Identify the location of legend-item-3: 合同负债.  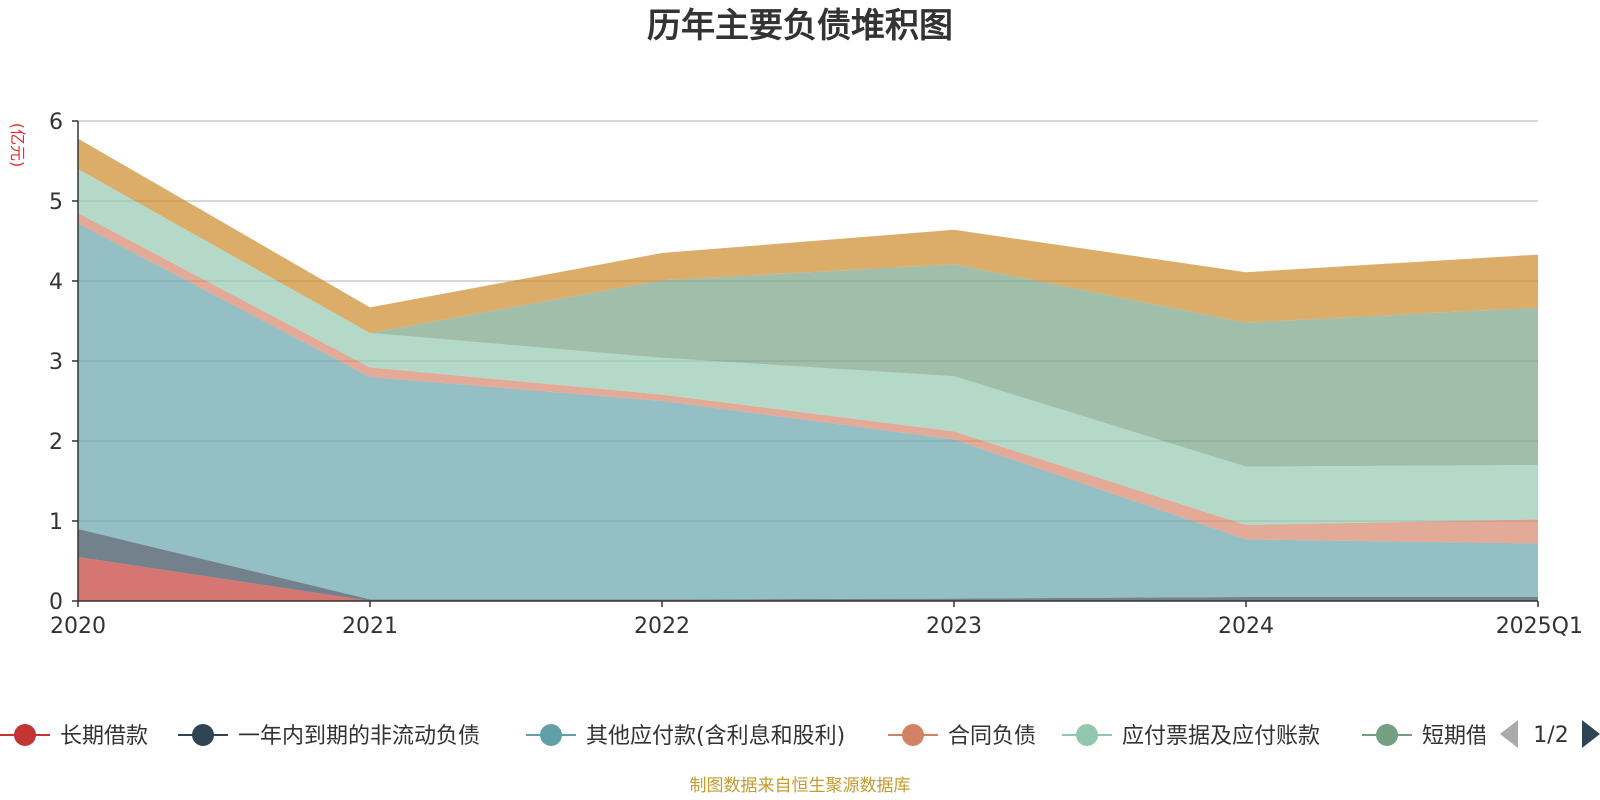
(962, 736).